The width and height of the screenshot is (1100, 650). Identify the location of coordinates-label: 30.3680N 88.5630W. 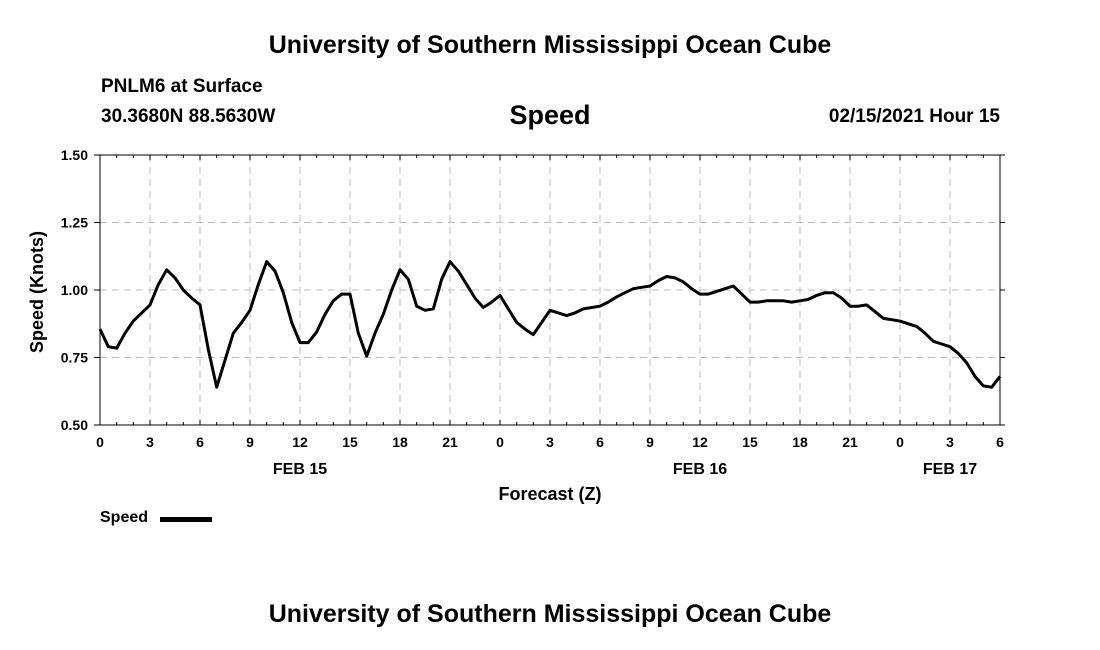
(188, 116).